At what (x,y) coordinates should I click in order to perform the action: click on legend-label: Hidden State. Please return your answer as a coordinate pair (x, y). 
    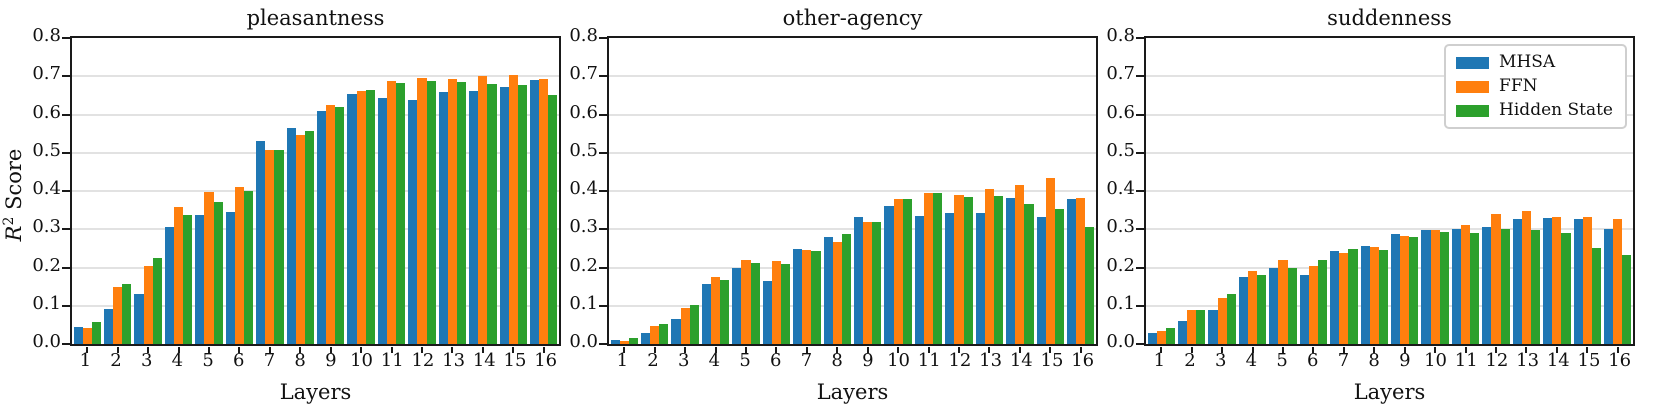
    Looking at the image, I should click on (1556, 110).